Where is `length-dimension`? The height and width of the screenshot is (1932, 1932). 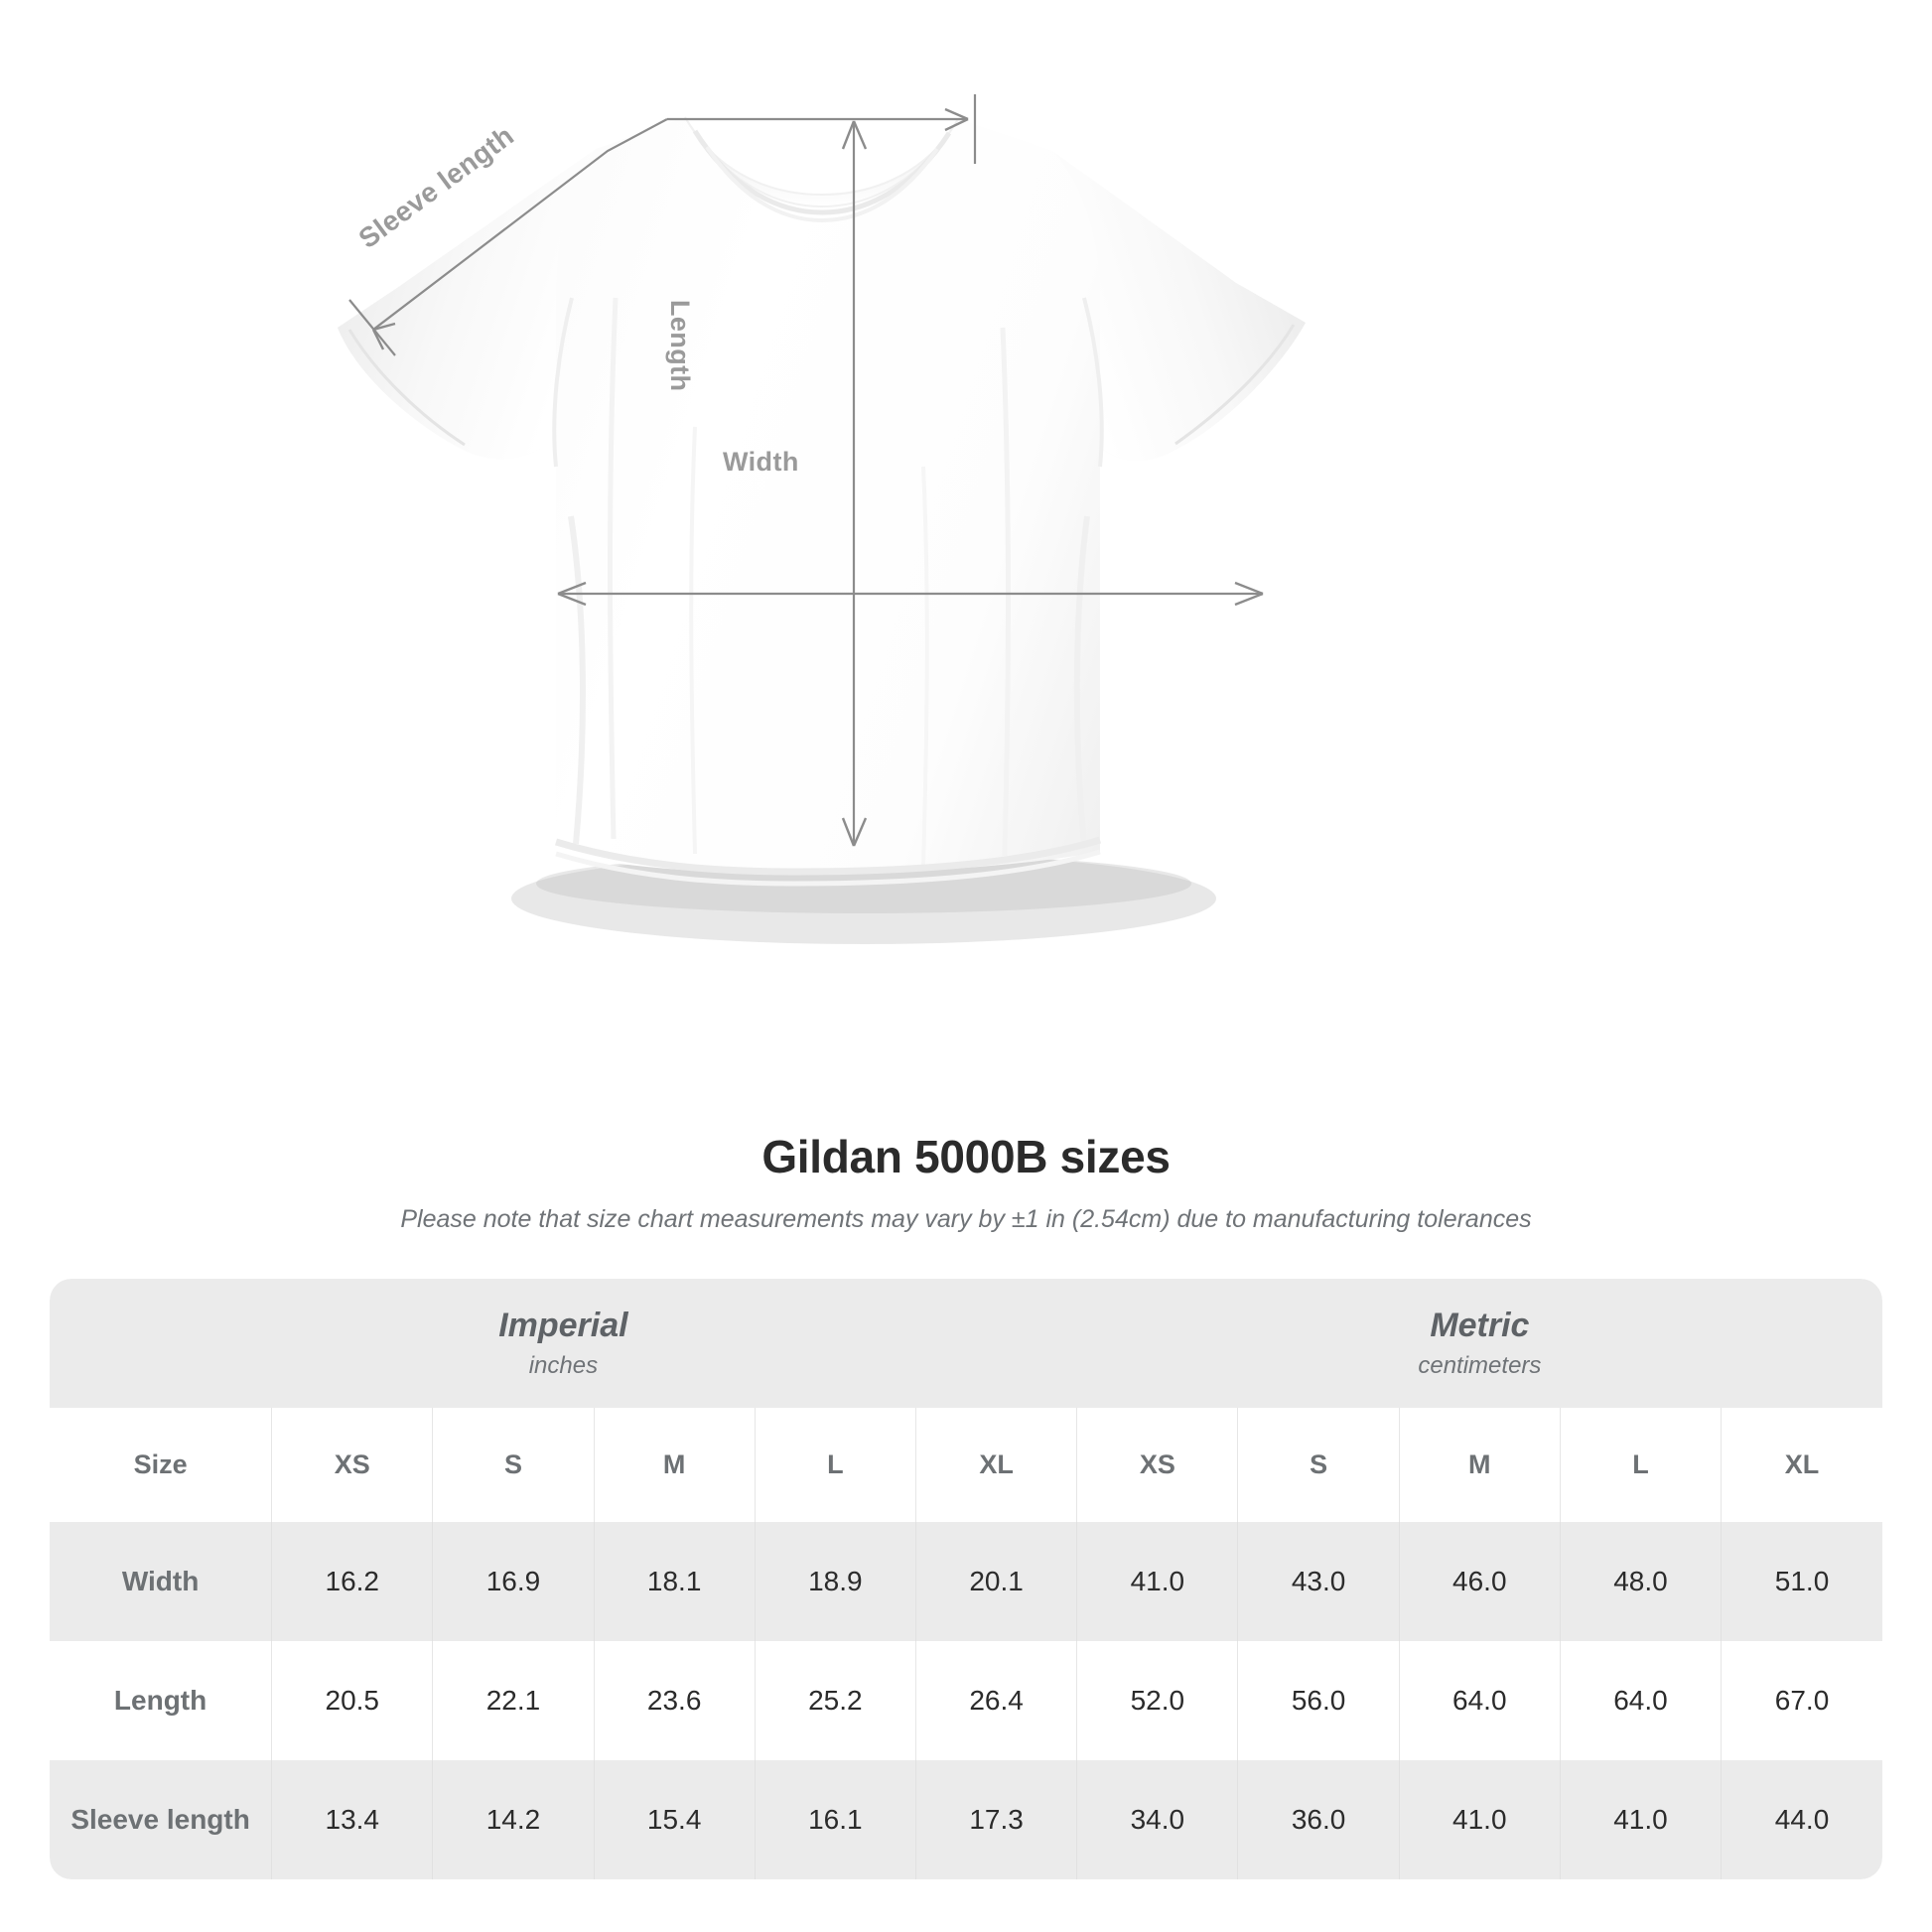 length-dimension is located at coordinates (854, 484).